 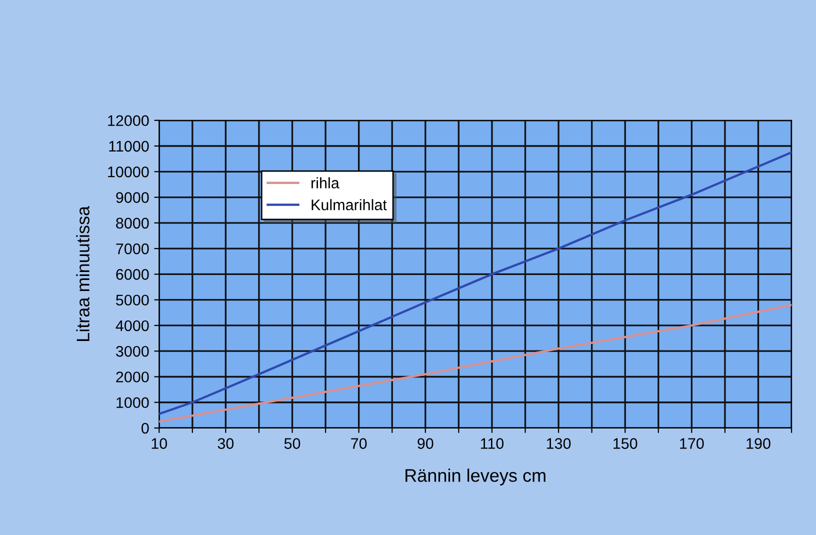 I want to click on y-axis-title: Litraa minuutissa, so click(x=83, y=273).